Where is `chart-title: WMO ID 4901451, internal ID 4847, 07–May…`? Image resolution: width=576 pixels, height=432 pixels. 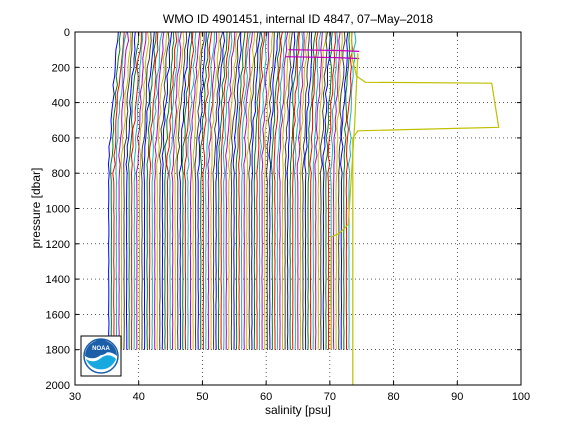 chart-title: WMO ID 4901451, internal ID 4847, 07–May… is located at coordinates (298, 19).